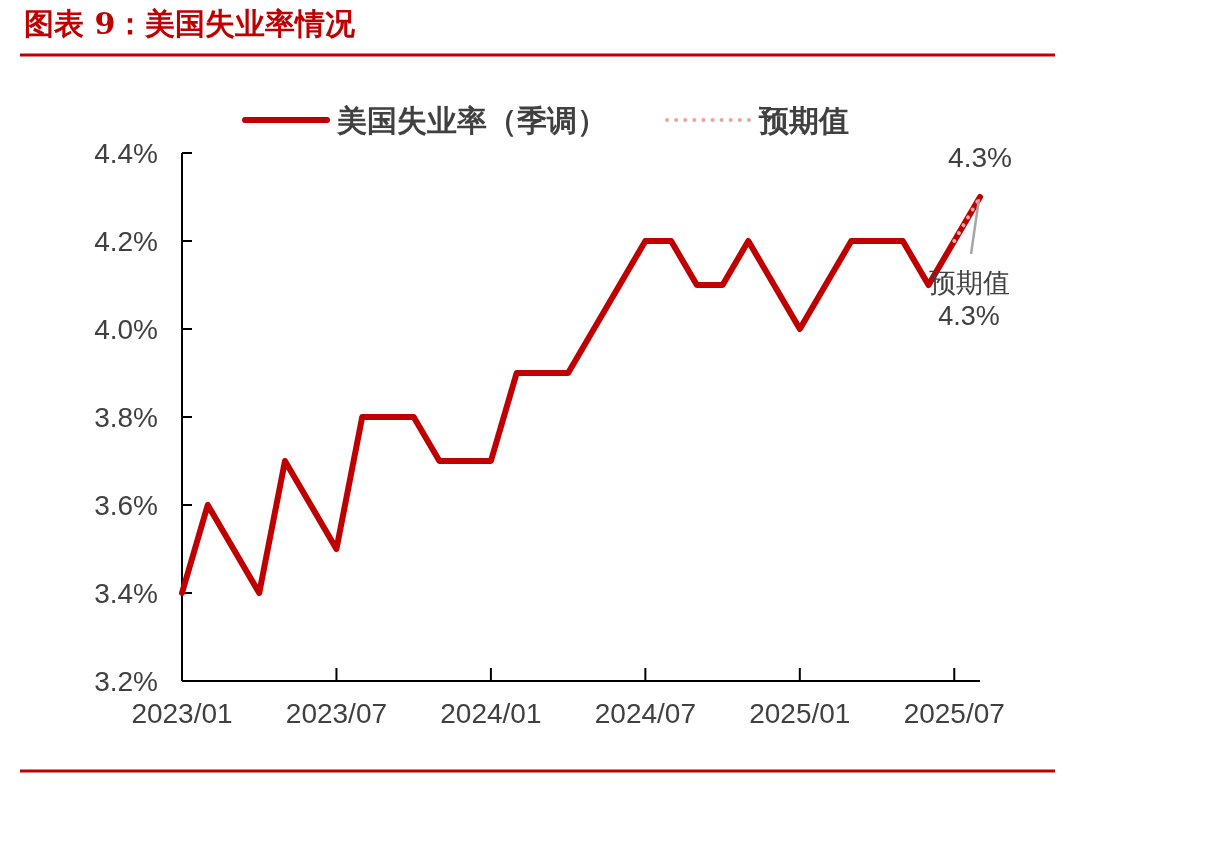 The height and width of the screenshot is (844, 1210). What do you see at coordinates (182, 713) in the screenshot?
I see `x-tick-label: 2023/01` at bounding box center [182, 713].